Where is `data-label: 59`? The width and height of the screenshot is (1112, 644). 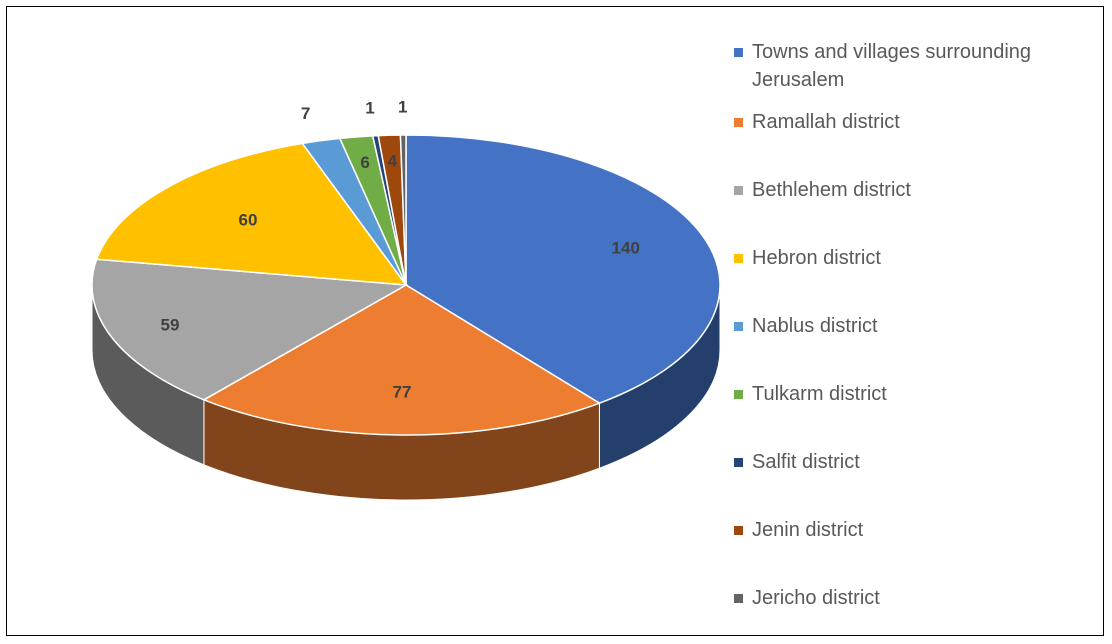
data-label: 59 is located at coordinates (170, 325).